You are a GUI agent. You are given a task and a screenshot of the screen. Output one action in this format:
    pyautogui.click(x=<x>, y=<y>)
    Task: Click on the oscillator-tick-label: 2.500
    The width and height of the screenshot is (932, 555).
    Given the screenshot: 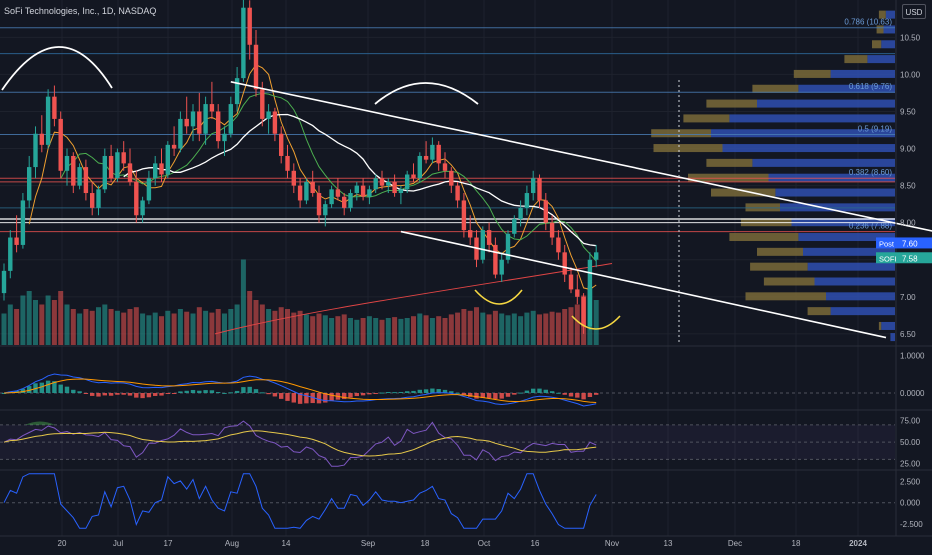 What is the action you would take?
    pyautogui.click(x=910, y=481)
    